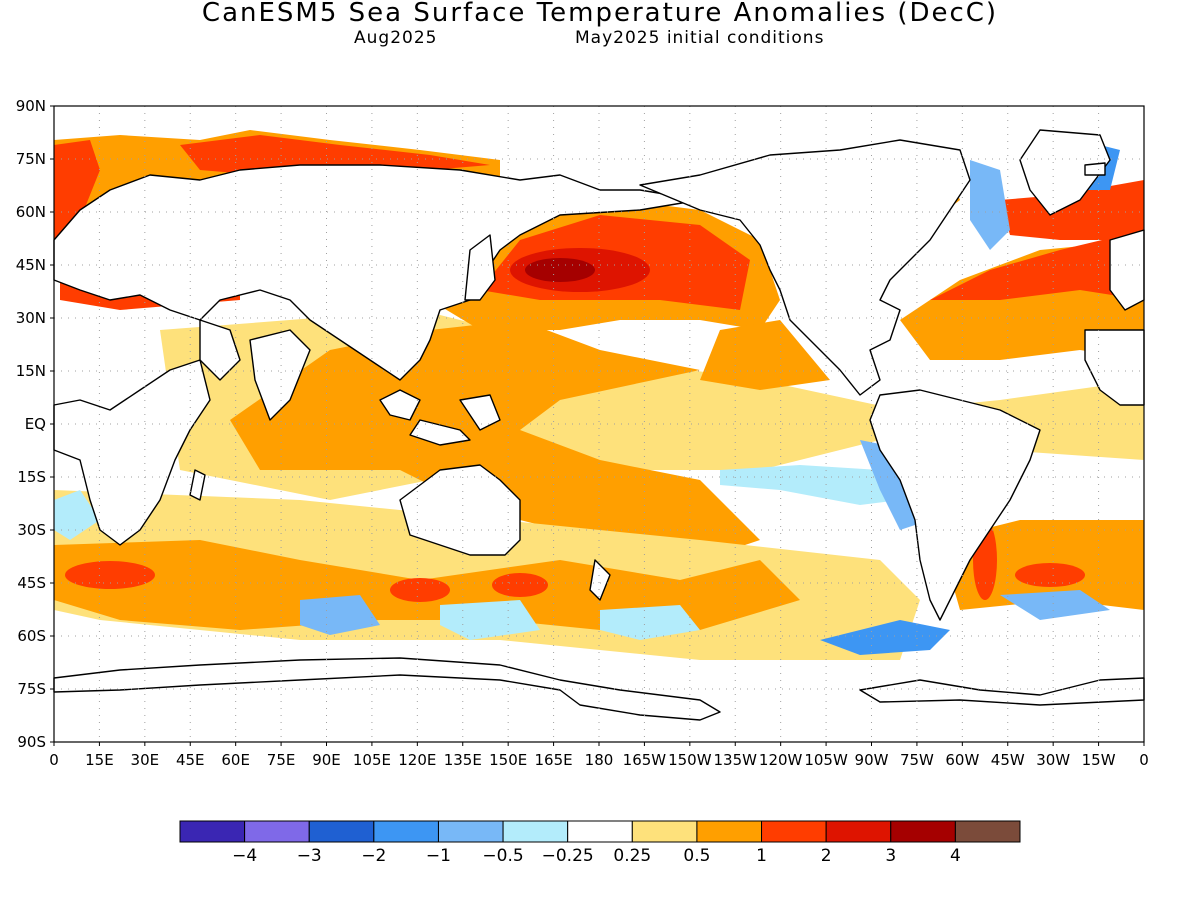  What do you see at coordinates (696, 856) in the screenshot?
I see `colorbar-label: 0.5` at bounding box center [696, 856].